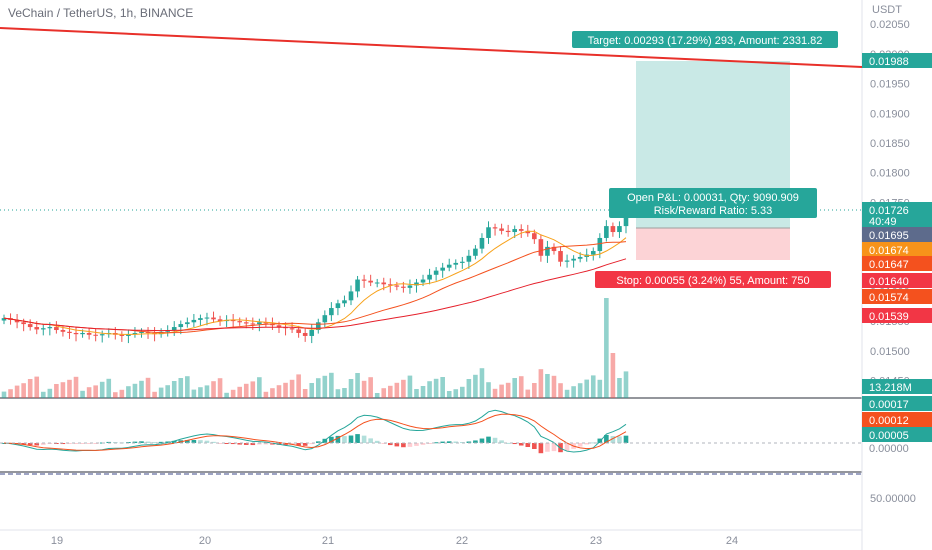 This screenshot has width=932, height=550. What do you see at coordinates (713, 244) in the screenshot?
I see `position-loss-zone` at bounding box center [713, 244].